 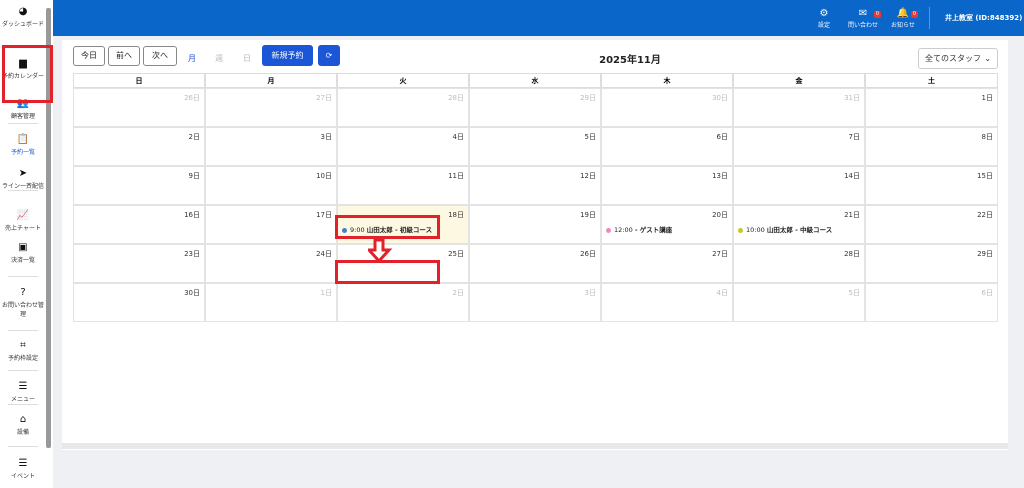 What do you see at coordinates (219, 58) in the screenshot?
I see `view-week: 週` at bounding box center [219, 58].